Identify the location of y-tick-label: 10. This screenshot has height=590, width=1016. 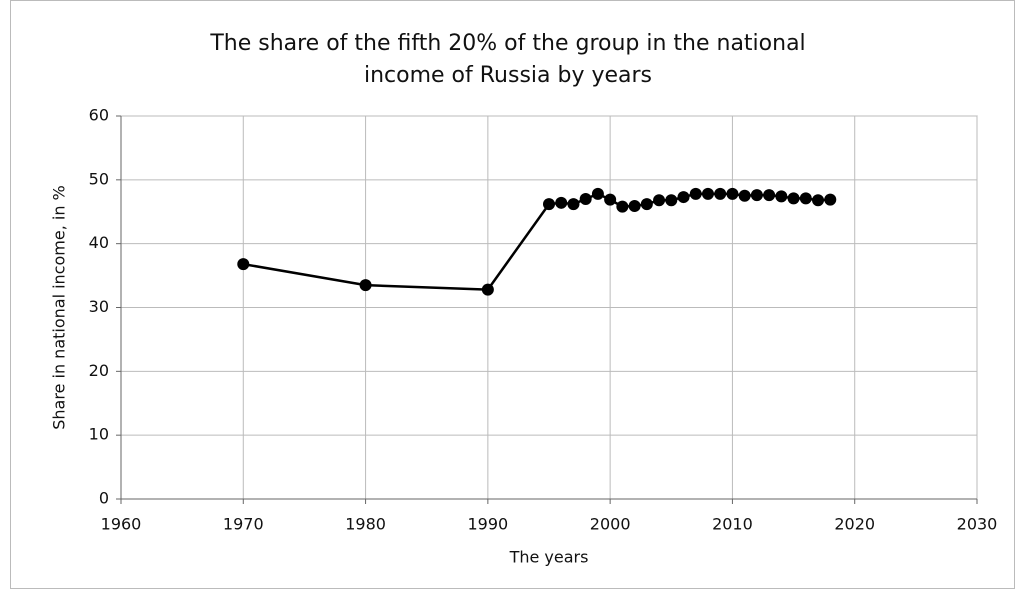
(99, 434).